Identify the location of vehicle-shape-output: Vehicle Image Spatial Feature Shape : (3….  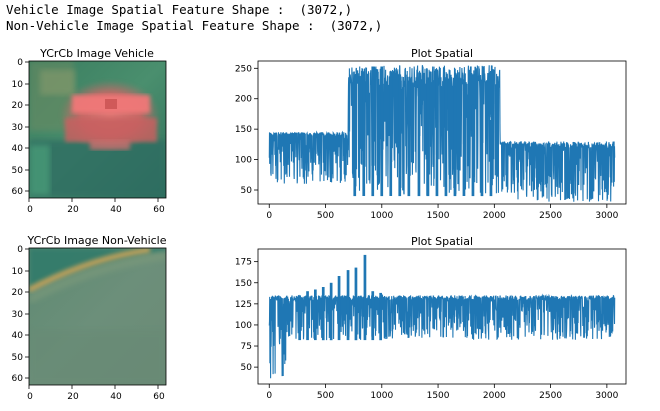
(179, 9).